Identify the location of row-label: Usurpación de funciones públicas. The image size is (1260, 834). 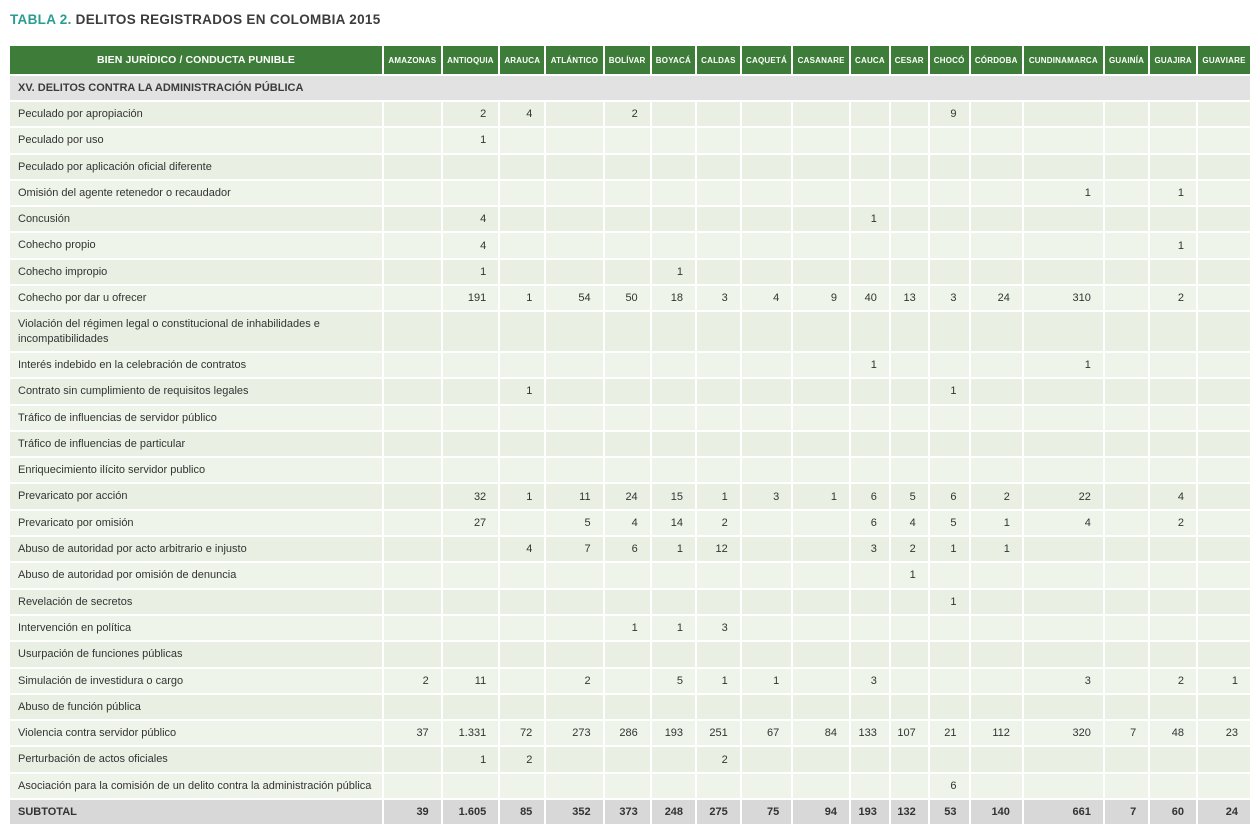
(196, 654).